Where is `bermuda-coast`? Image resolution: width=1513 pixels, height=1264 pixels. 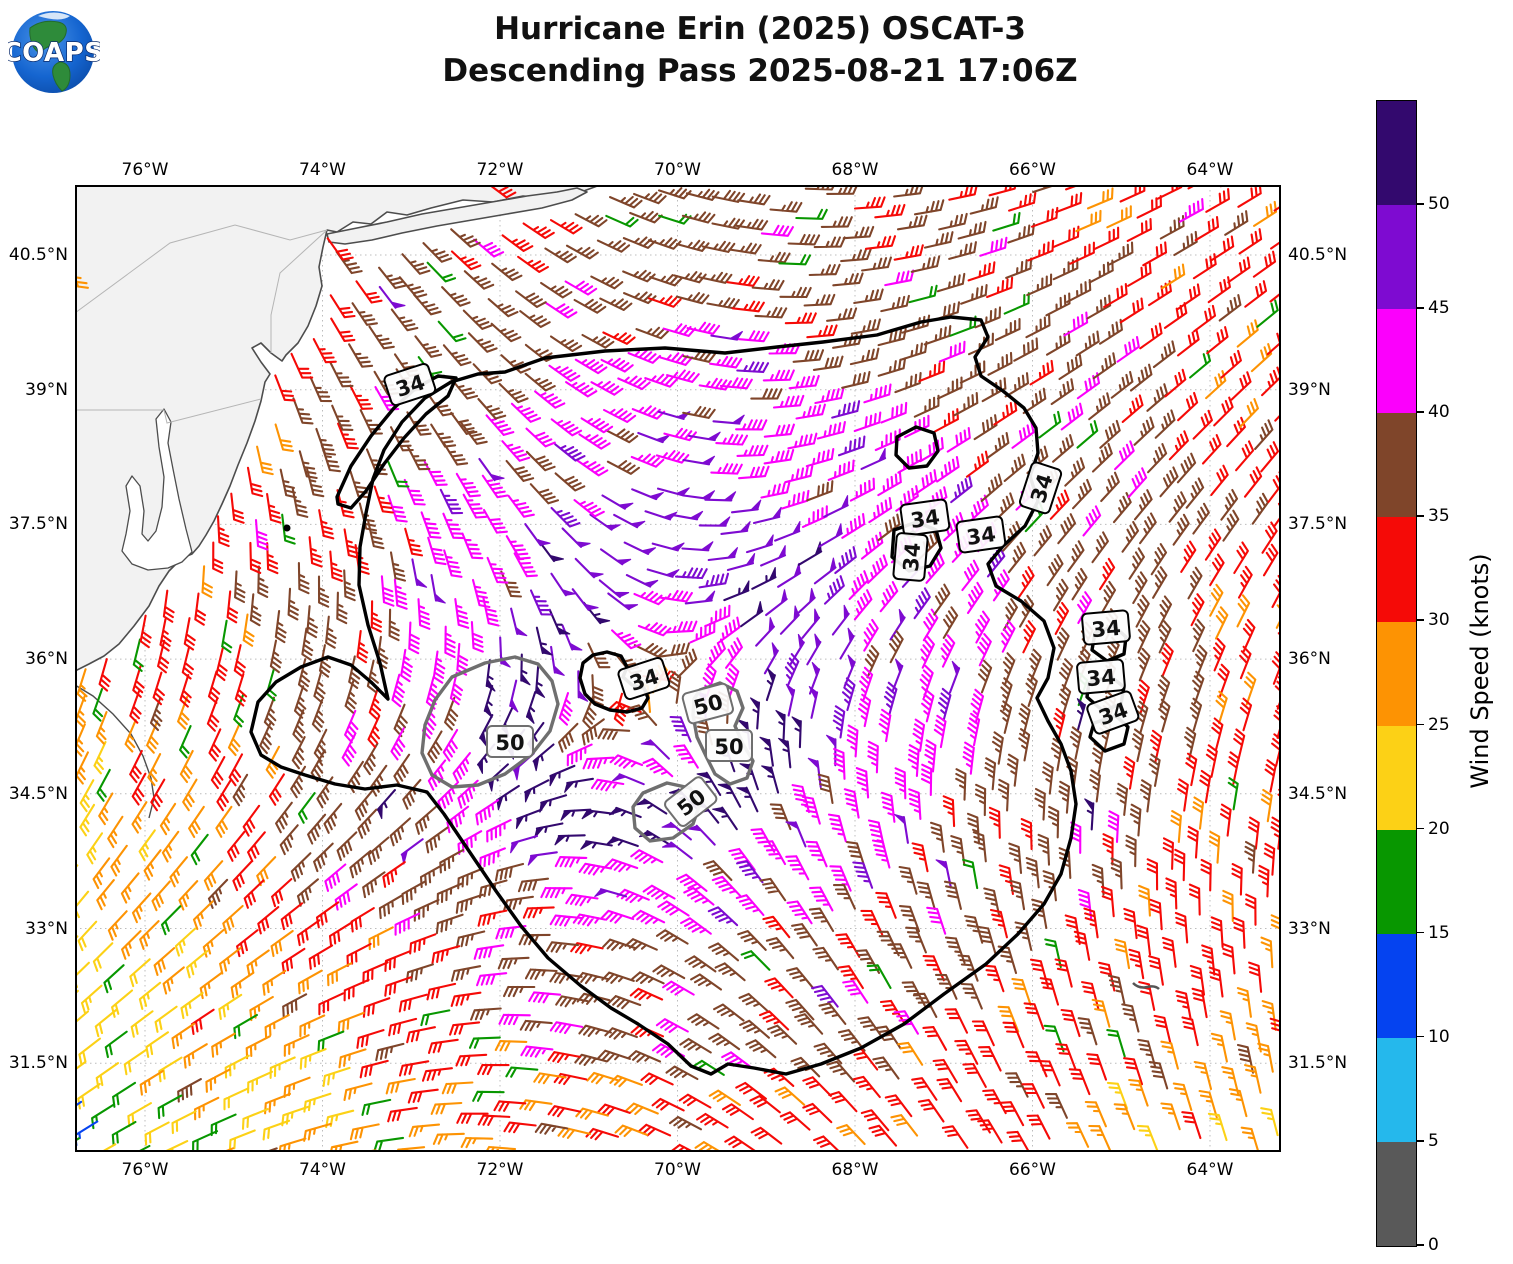
bermuda-coast is located at coordinates (1146, 986).